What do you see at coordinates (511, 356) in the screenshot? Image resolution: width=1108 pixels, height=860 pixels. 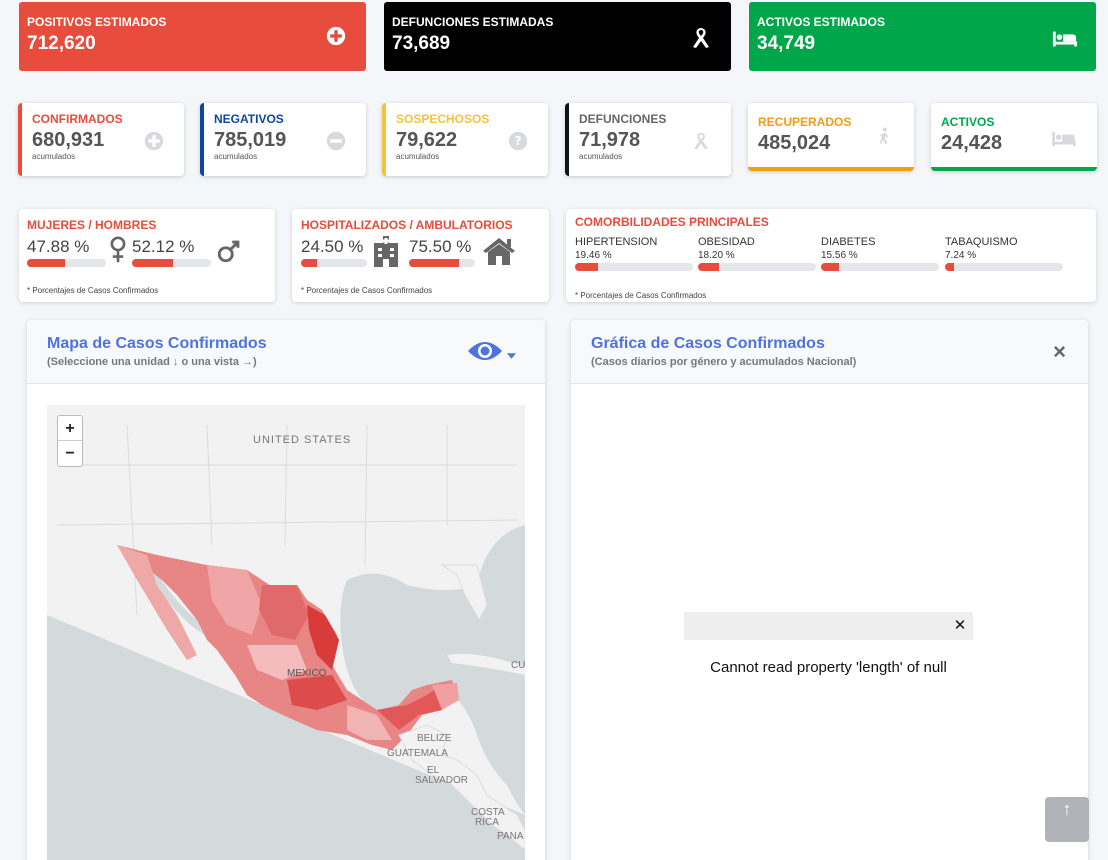 I see `caret-down-icon` at bounding box center [511, 356].